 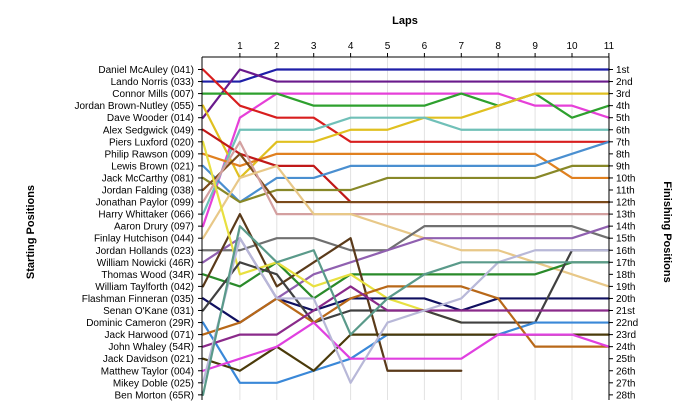 I want to click on starting-position-label: Jack McCarthy (081), so click(x=148, y=178).